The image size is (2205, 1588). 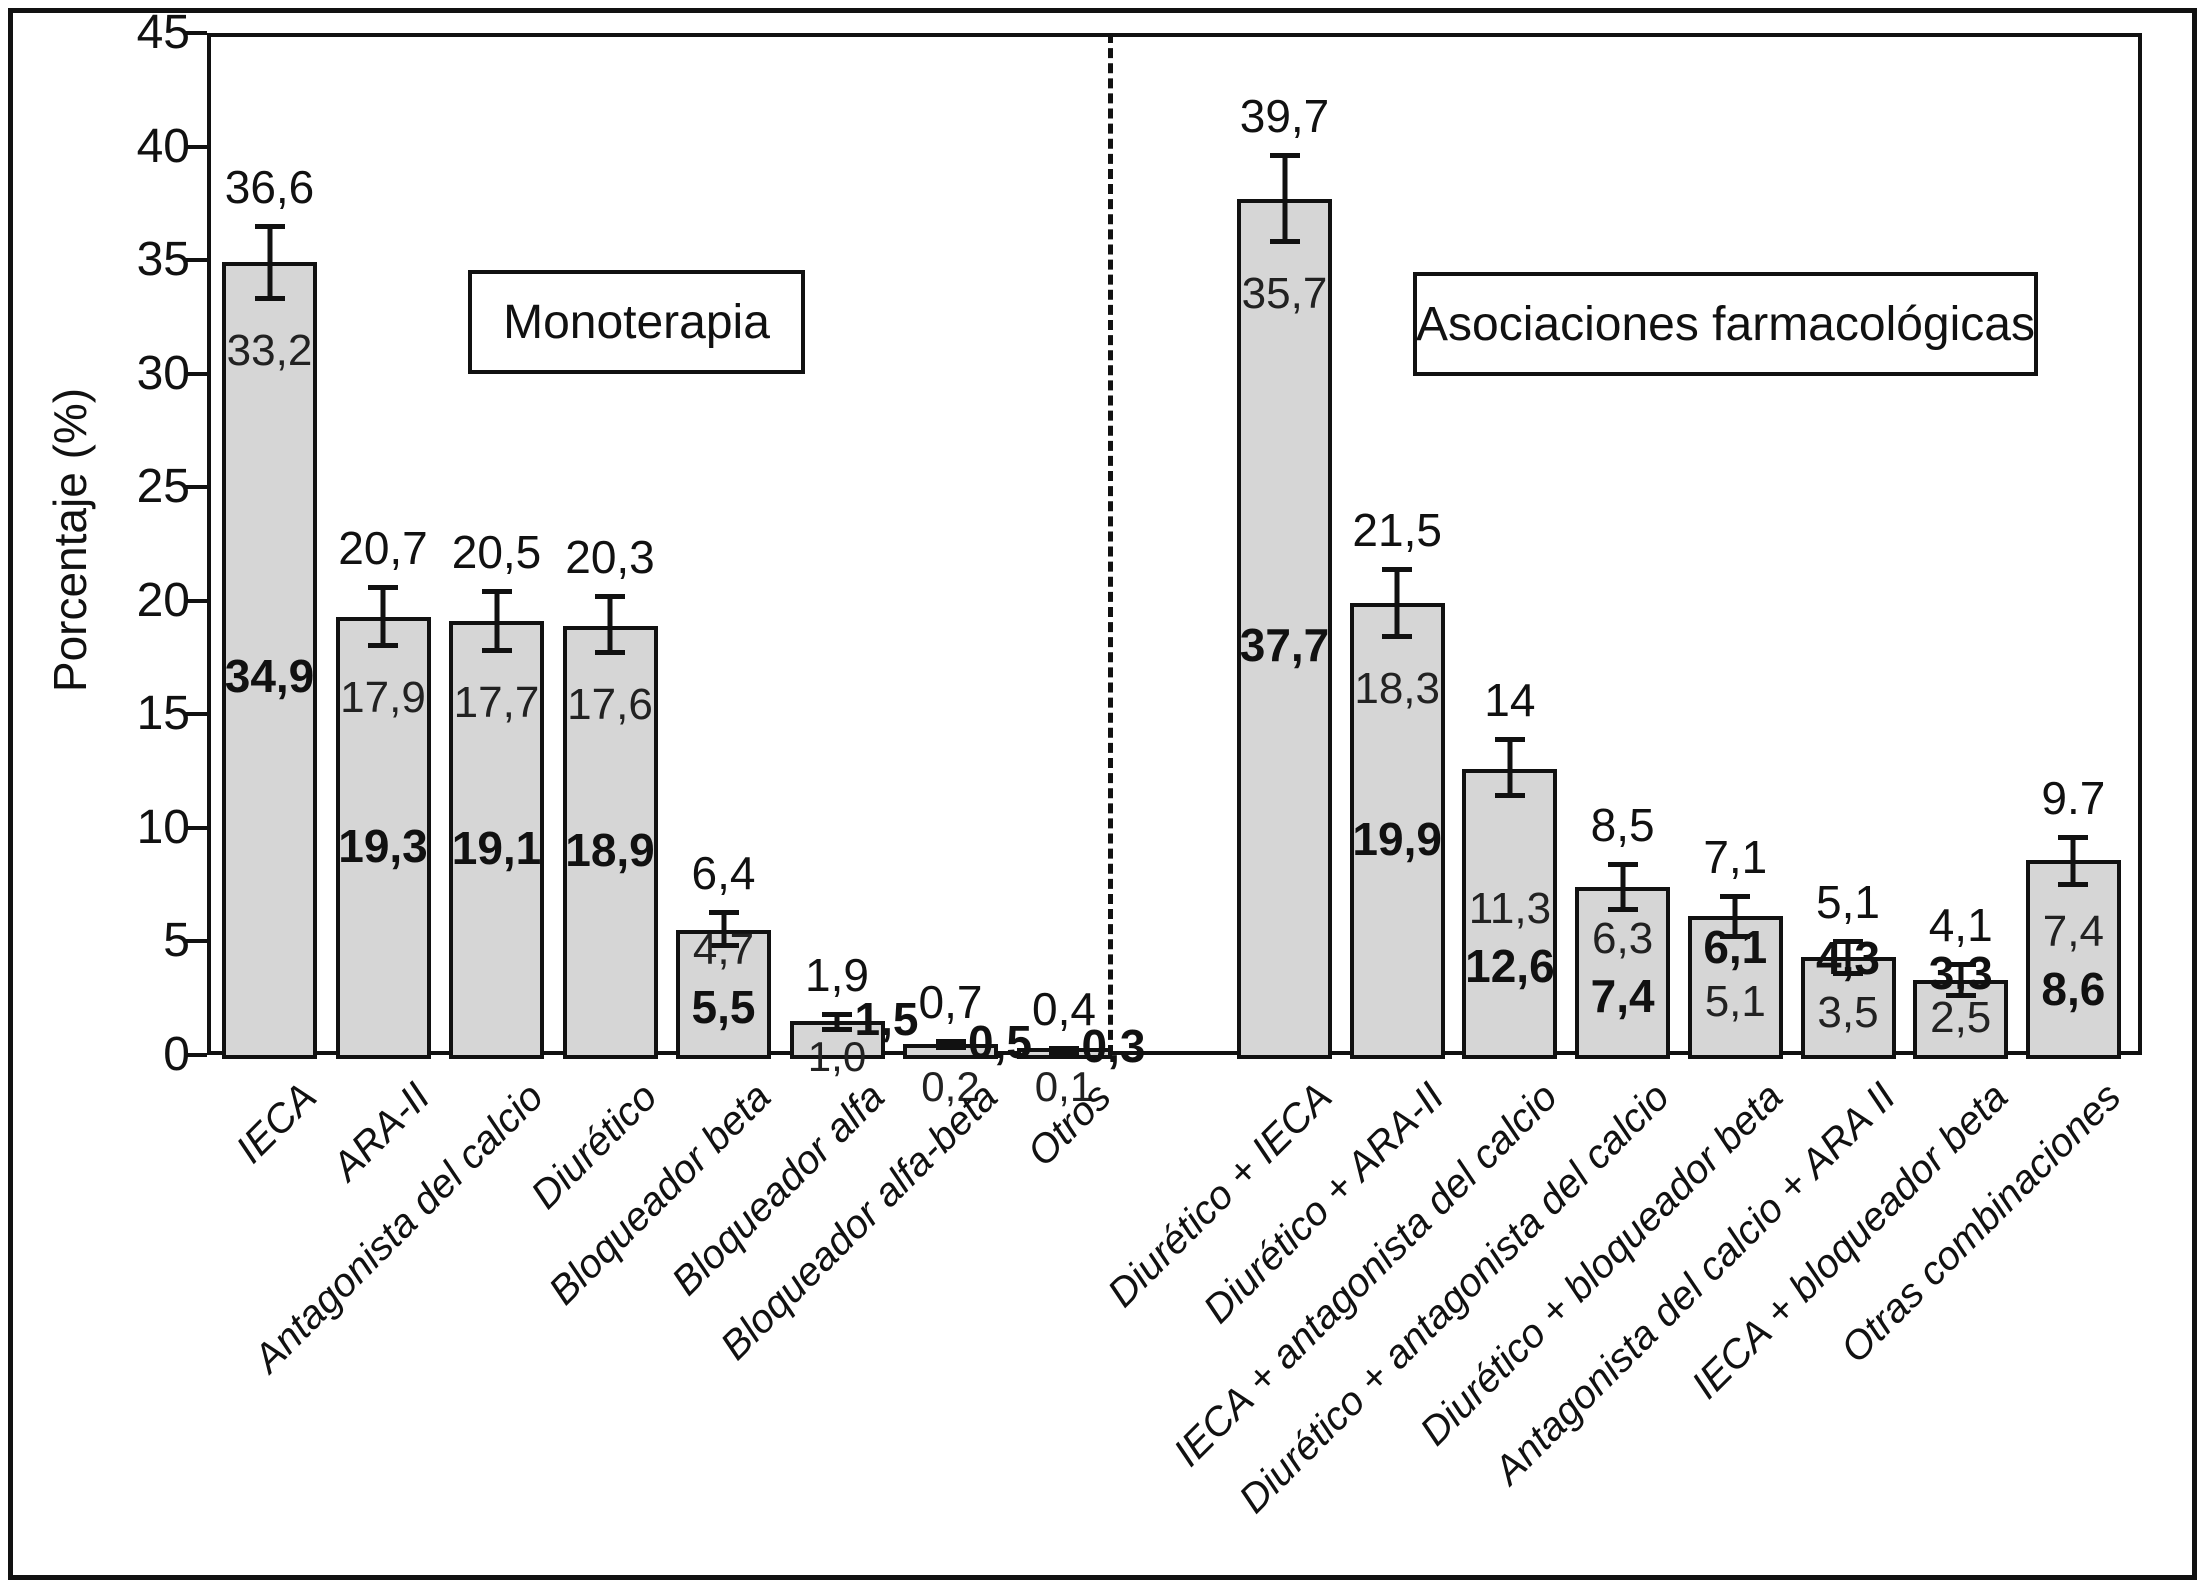 What do you see at coordinates (1510, 966) in the screenshot?
I see `estimate-label: 12,6` at bounding box center [1510, 966].